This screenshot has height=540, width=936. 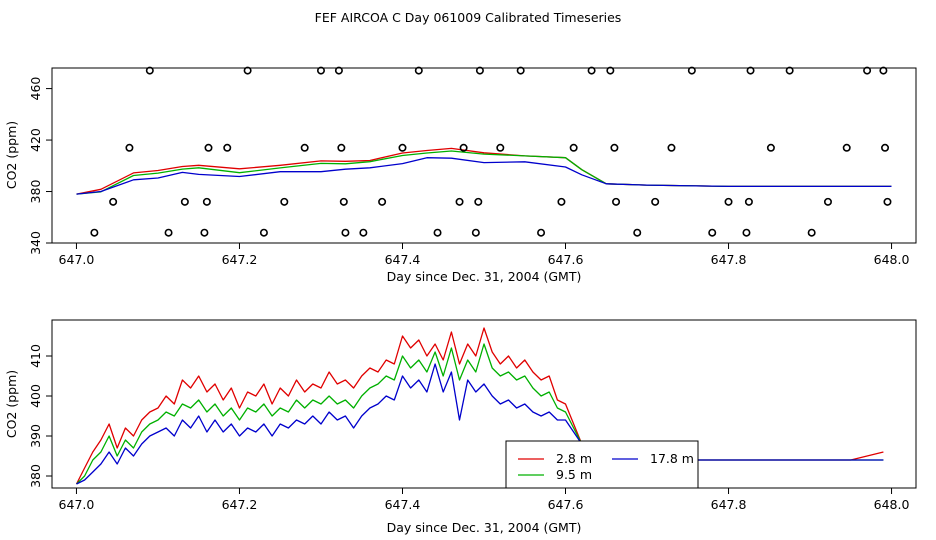 I want to click on legend-label-9-5m: 9.5 m, so click(x=574, y=474).